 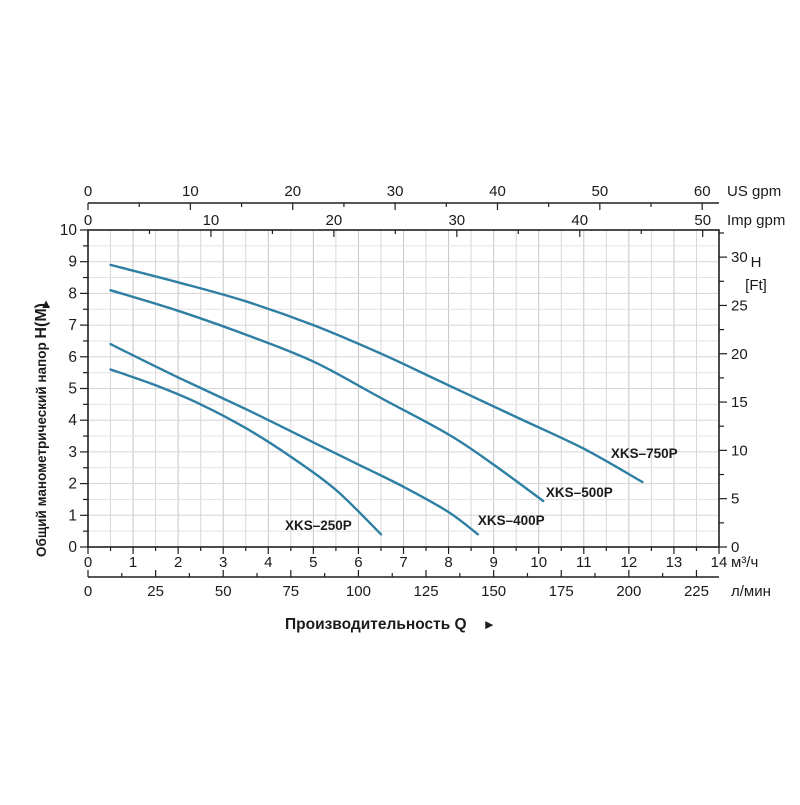 What do you see at coordinates (403, 562) in the screenshot?
I see `m3h-tick-label: 7` at bounding box center [403, 562].